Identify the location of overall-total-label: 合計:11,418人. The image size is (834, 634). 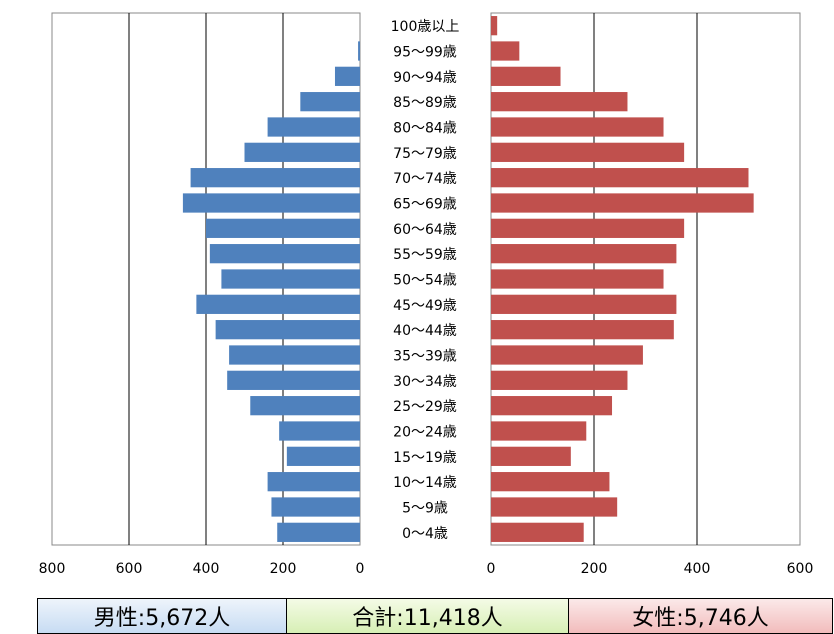
(427, 618).